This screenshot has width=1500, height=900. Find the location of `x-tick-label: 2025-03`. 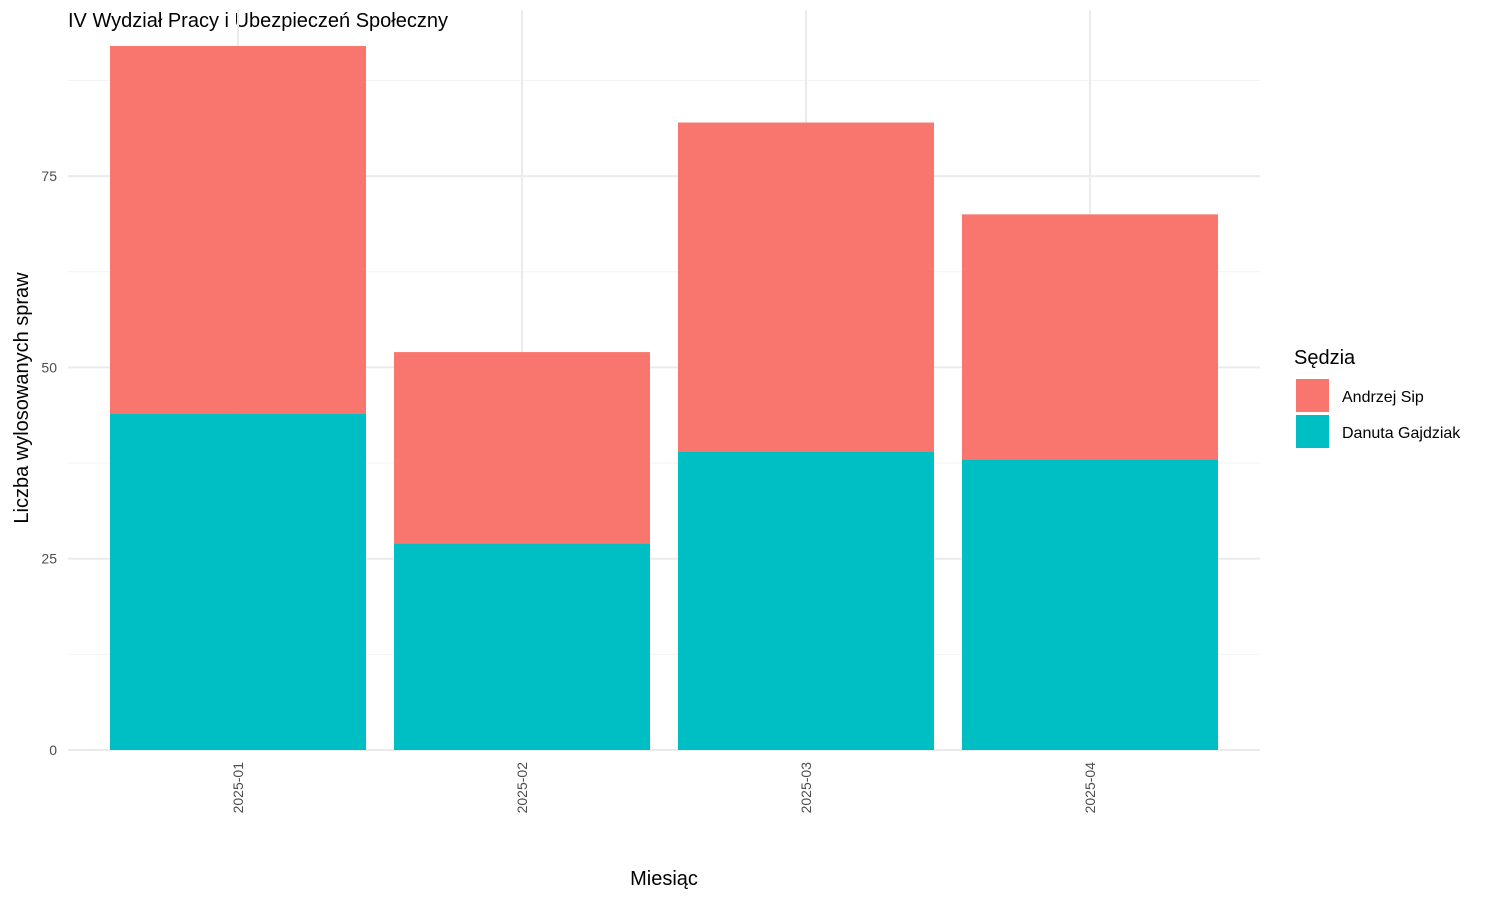

x-tick-label: 2025-03 is located at coordinates (806, 788).